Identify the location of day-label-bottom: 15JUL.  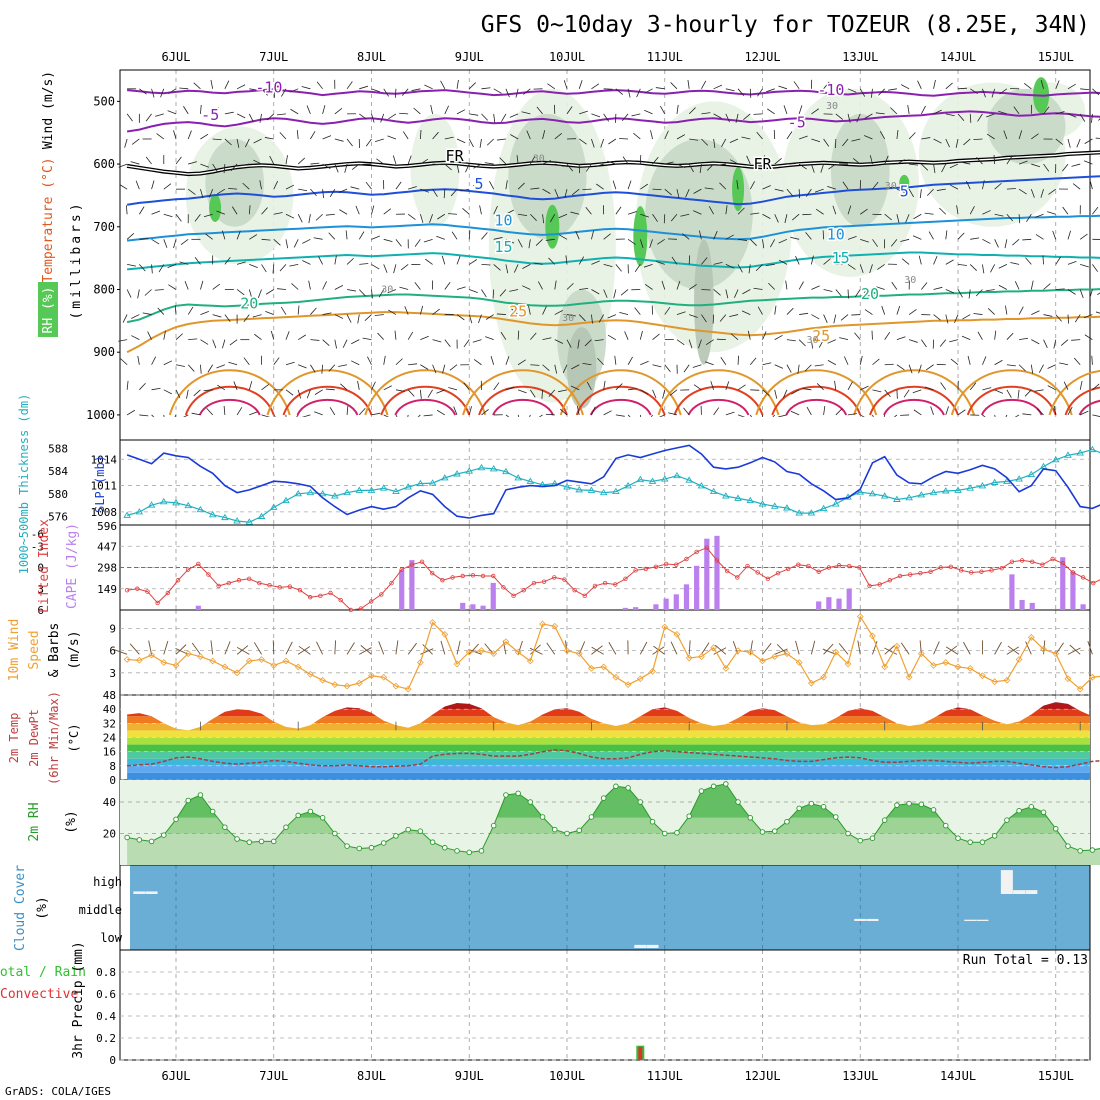
(1056, 1076).